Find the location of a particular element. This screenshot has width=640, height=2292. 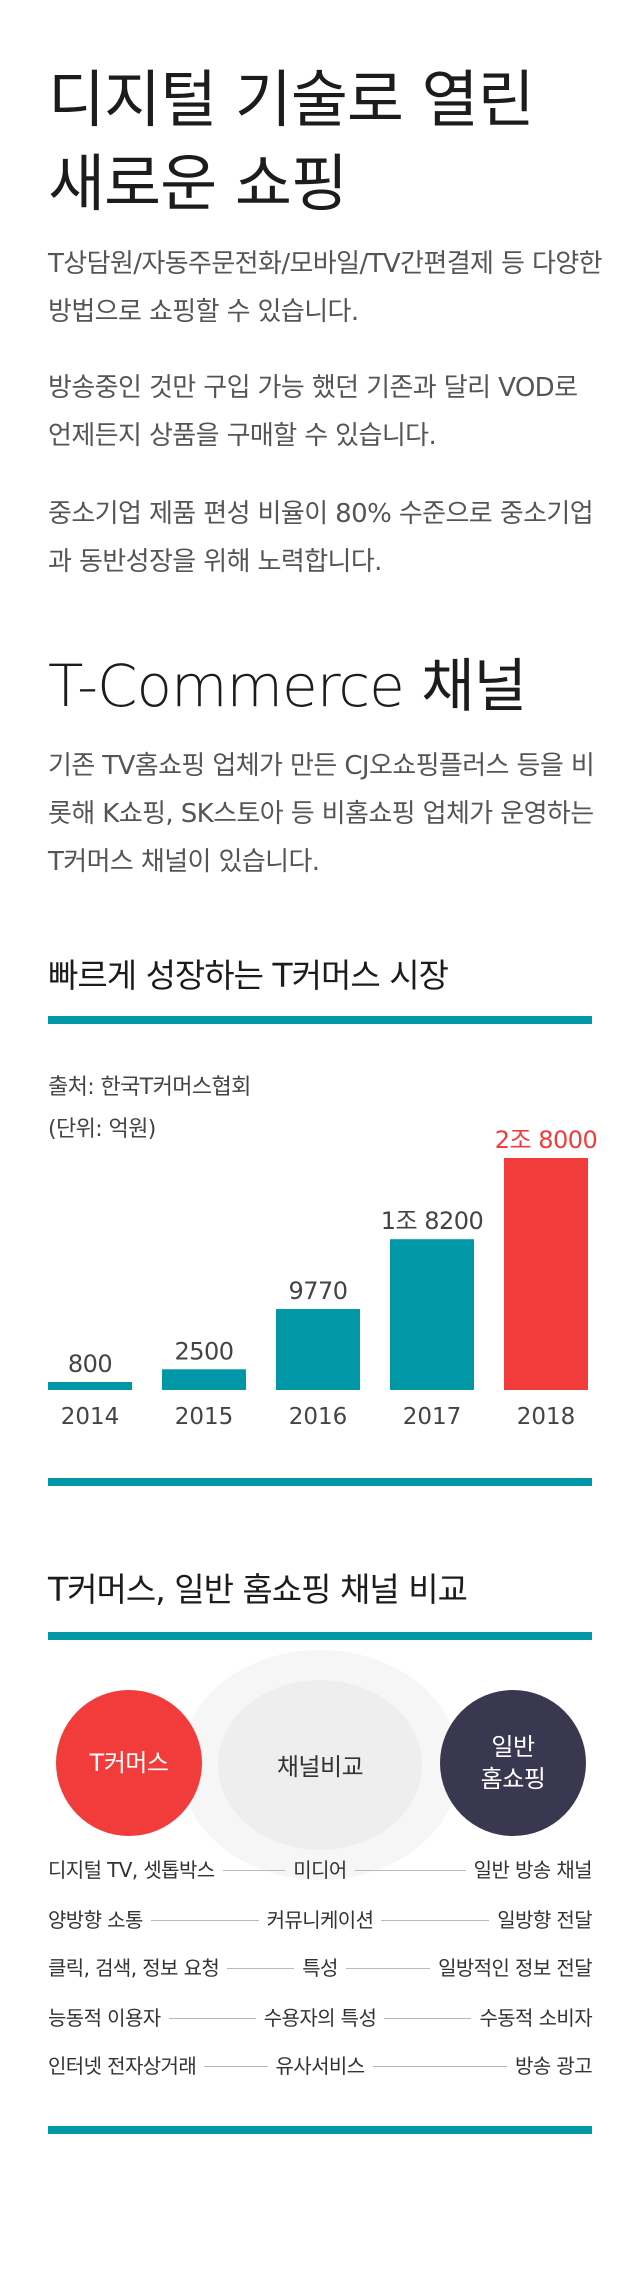

bar-2018 is located at coordinates (546, 1274).